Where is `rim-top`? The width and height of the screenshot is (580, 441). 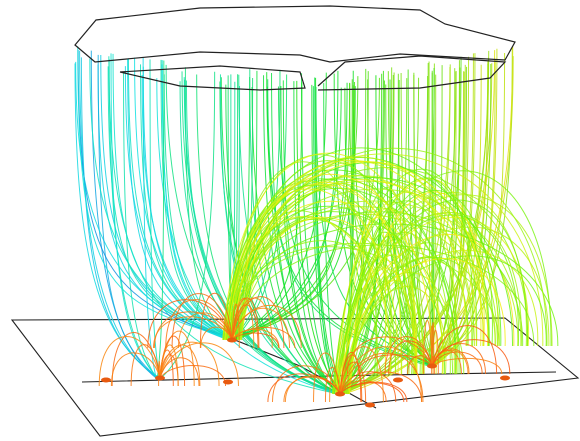
rim-top is located at coordinates (295, 34).